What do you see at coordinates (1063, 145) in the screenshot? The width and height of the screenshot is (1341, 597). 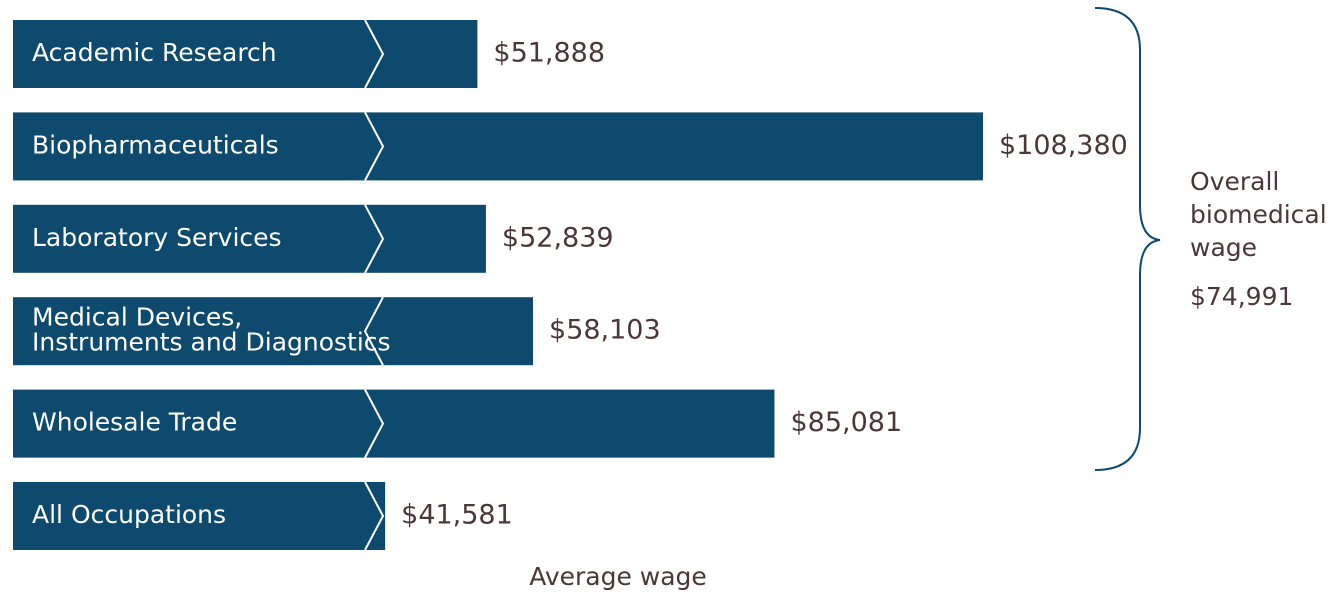 I see `value-label: $108,380` at bounding box center [1063, 145].